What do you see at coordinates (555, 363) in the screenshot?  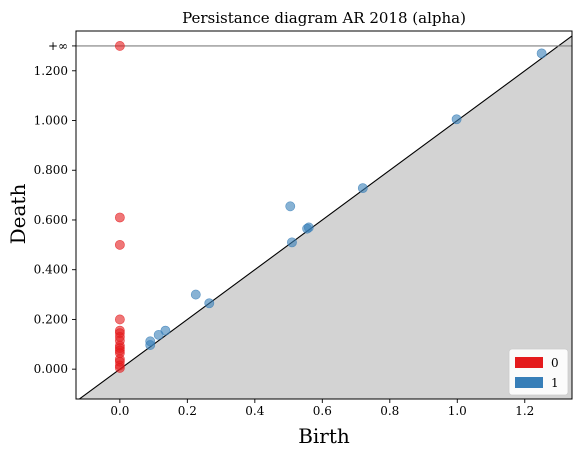 I see `legend-label-0: 0` at bounding box center [555, 363].